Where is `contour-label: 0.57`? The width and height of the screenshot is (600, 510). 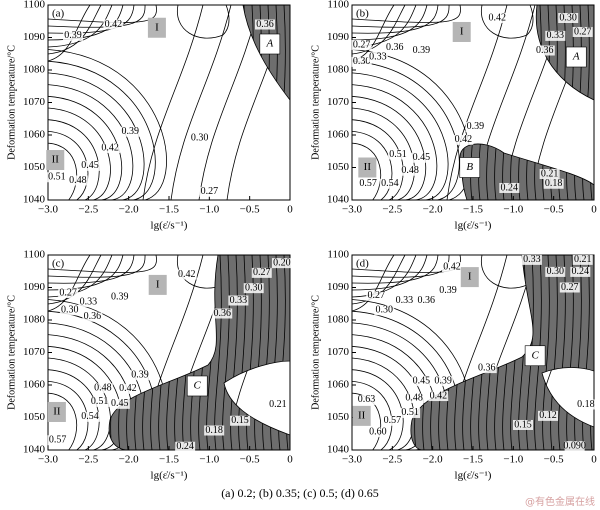 contour-label: 0.57 is located at coordinates (368, 183).